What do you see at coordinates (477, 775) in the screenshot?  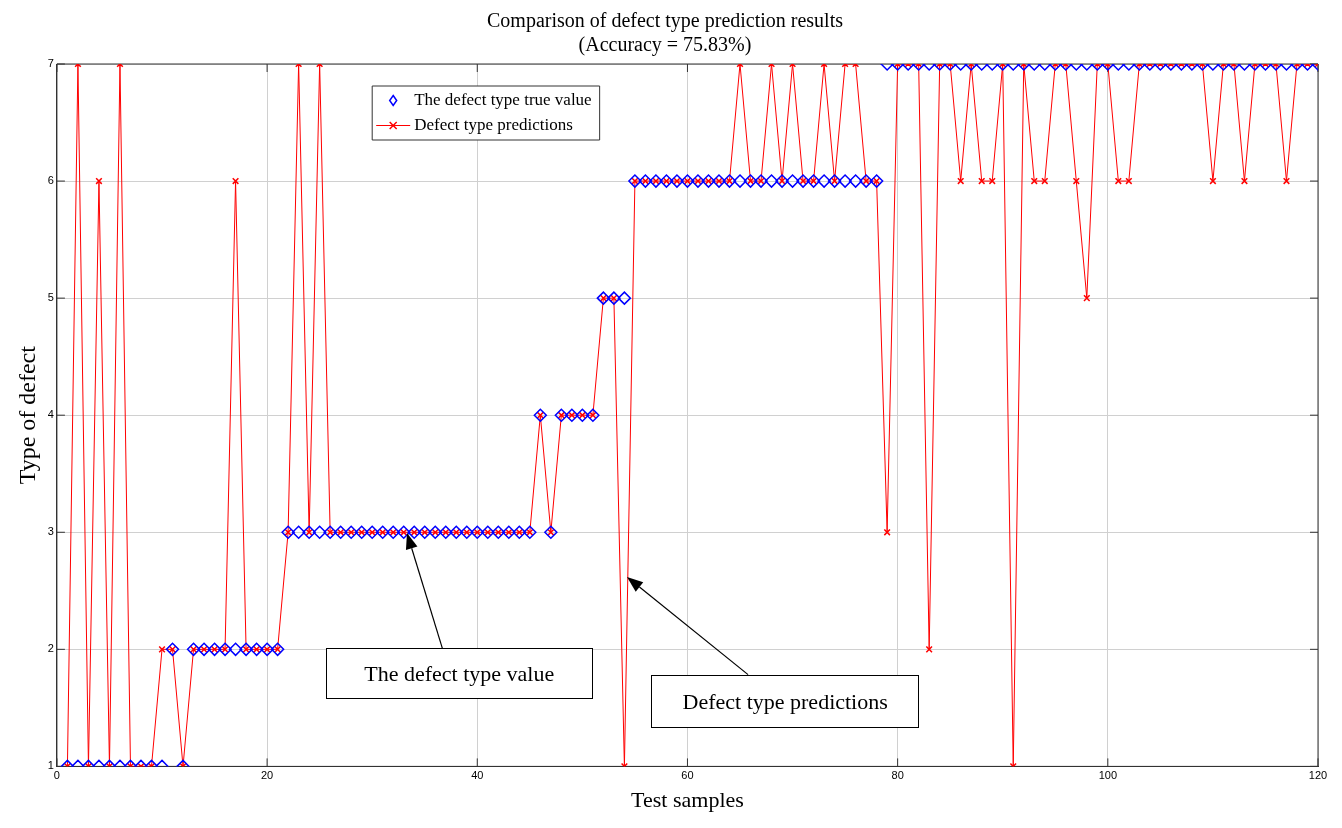 I see `x-tick-label: 40` at bounding box center [477, 775].